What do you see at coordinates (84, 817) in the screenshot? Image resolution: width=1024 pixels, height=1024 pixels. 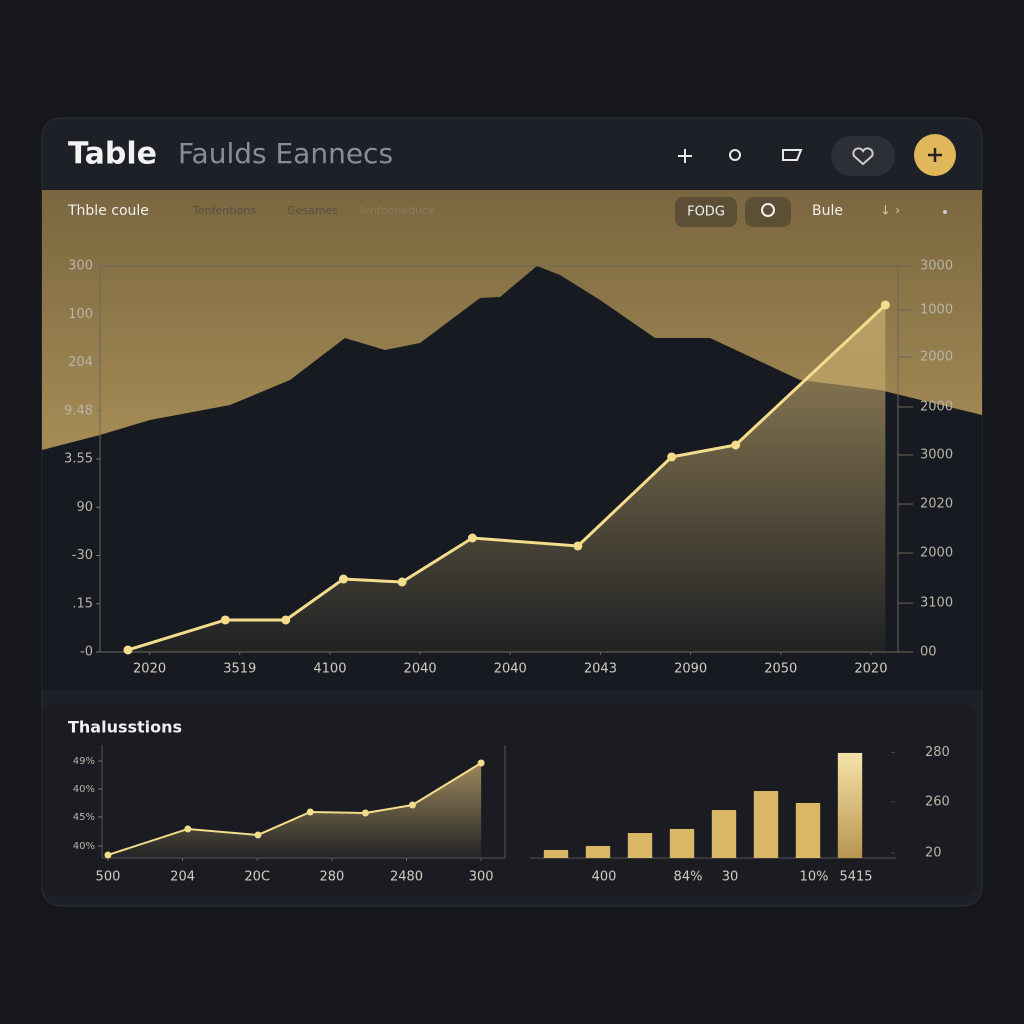 I see `y-tick-label: 45%` at bounding box center [84, 817].